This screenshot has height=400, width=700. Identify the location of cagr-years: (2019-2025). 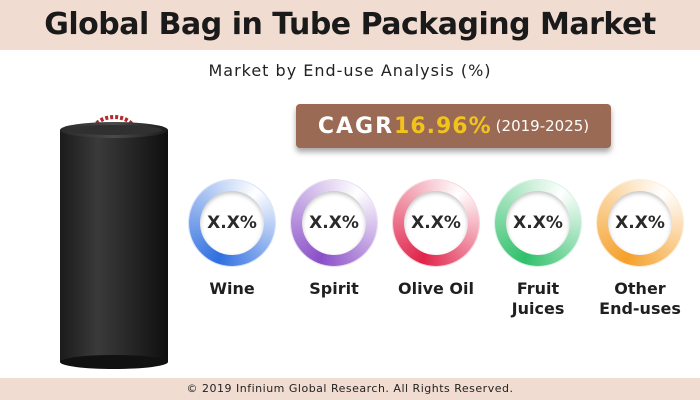
(542, 126).